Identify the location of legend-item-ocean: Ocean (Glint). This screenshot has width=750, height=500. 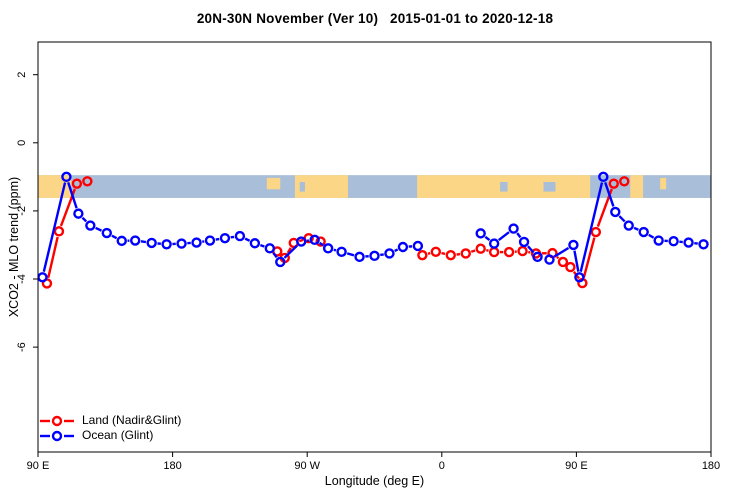
(110, 435).